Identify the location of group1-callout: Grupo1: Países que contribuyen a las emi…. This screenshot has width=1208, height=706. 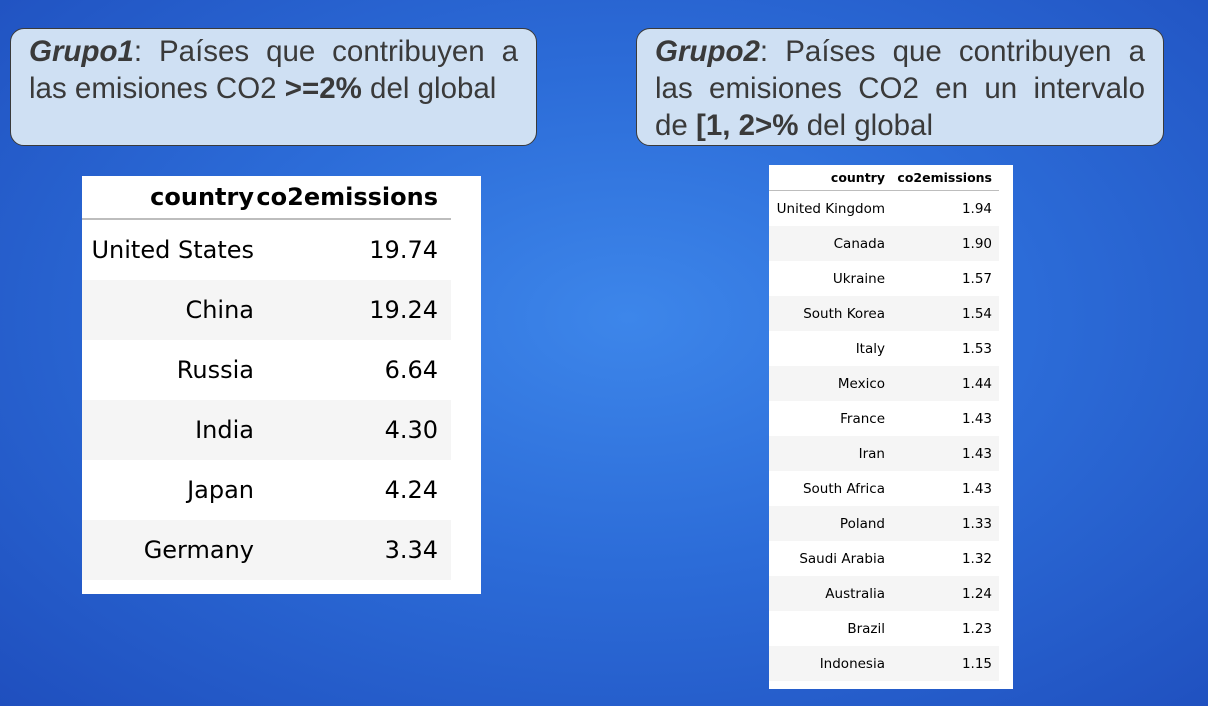
(273, 87).